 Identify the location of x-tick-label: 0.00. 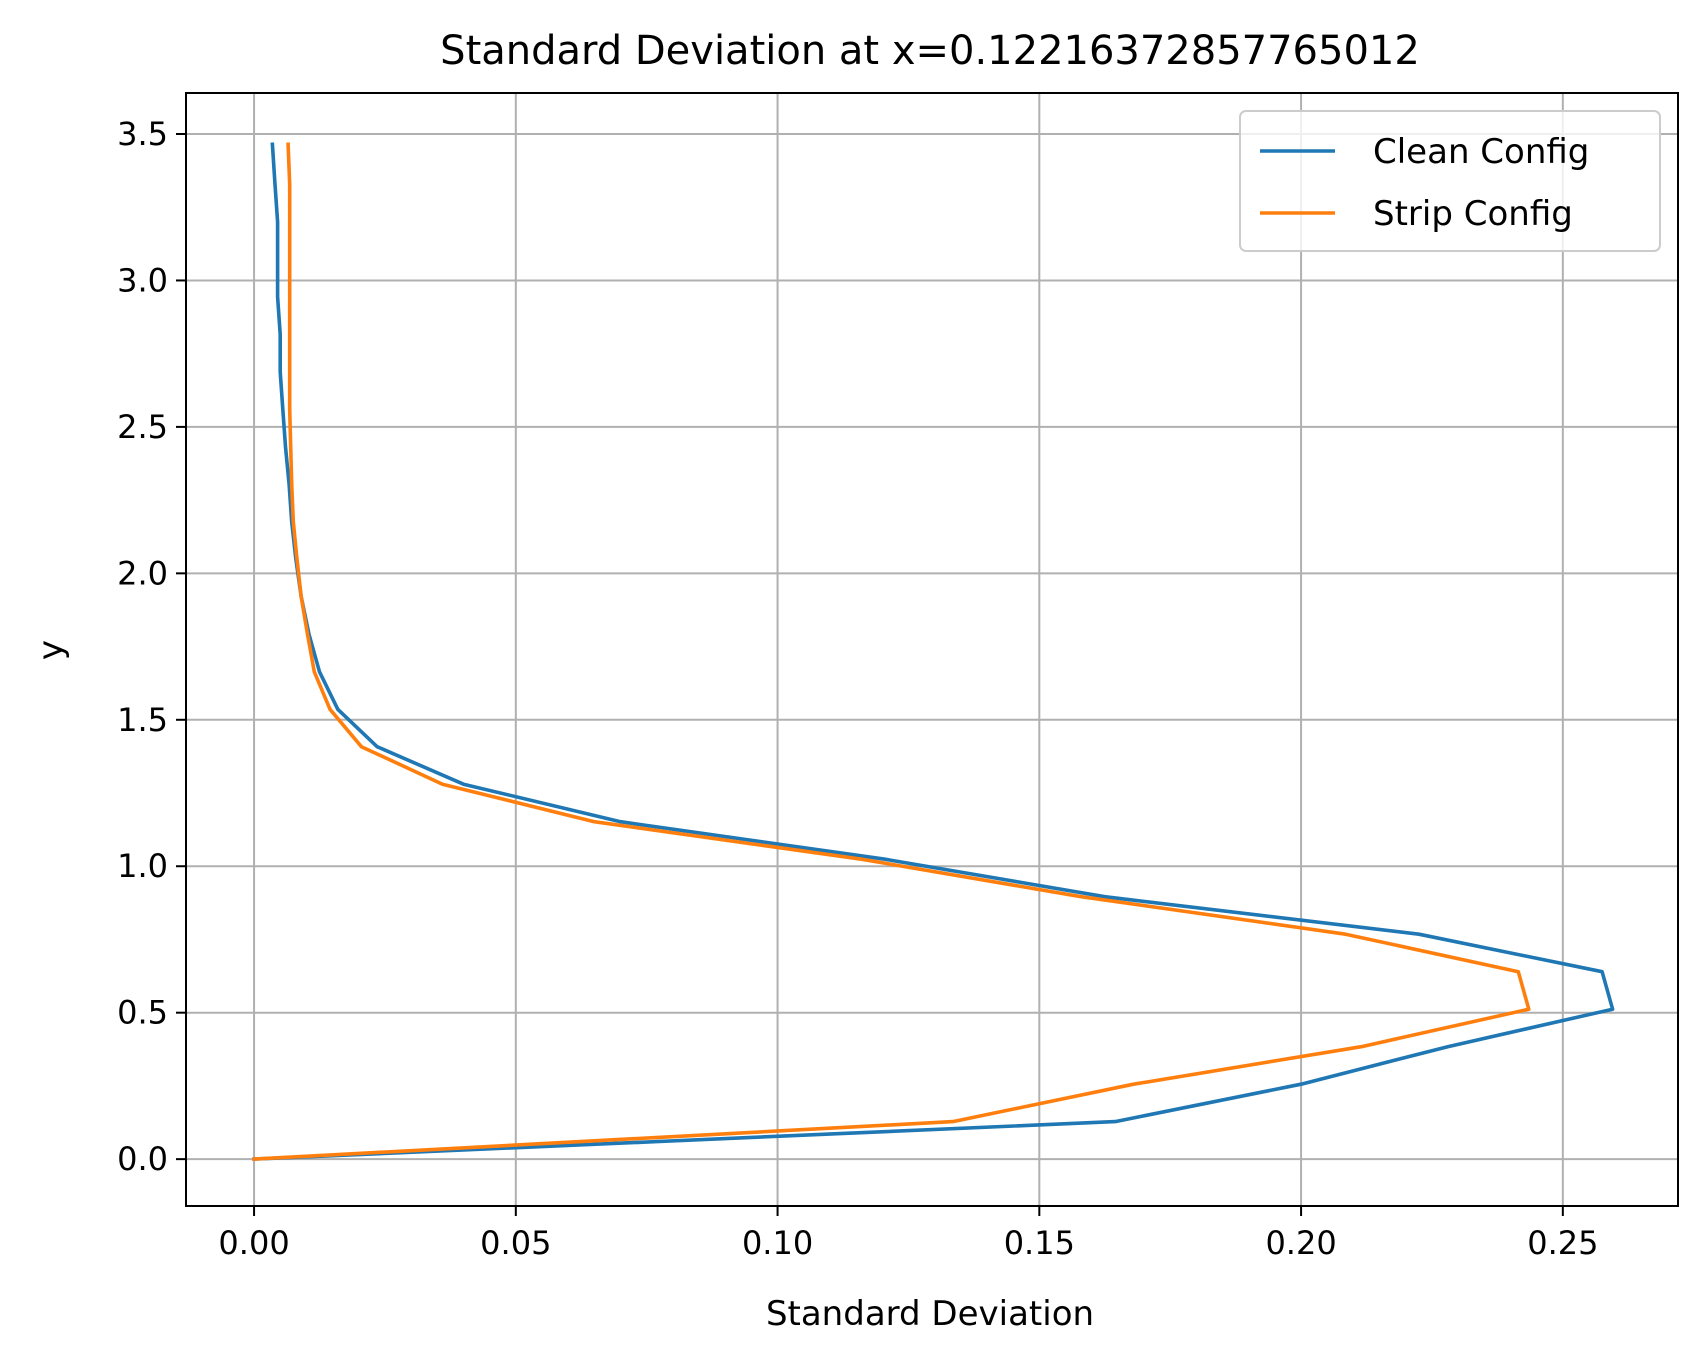
(253, 1243).